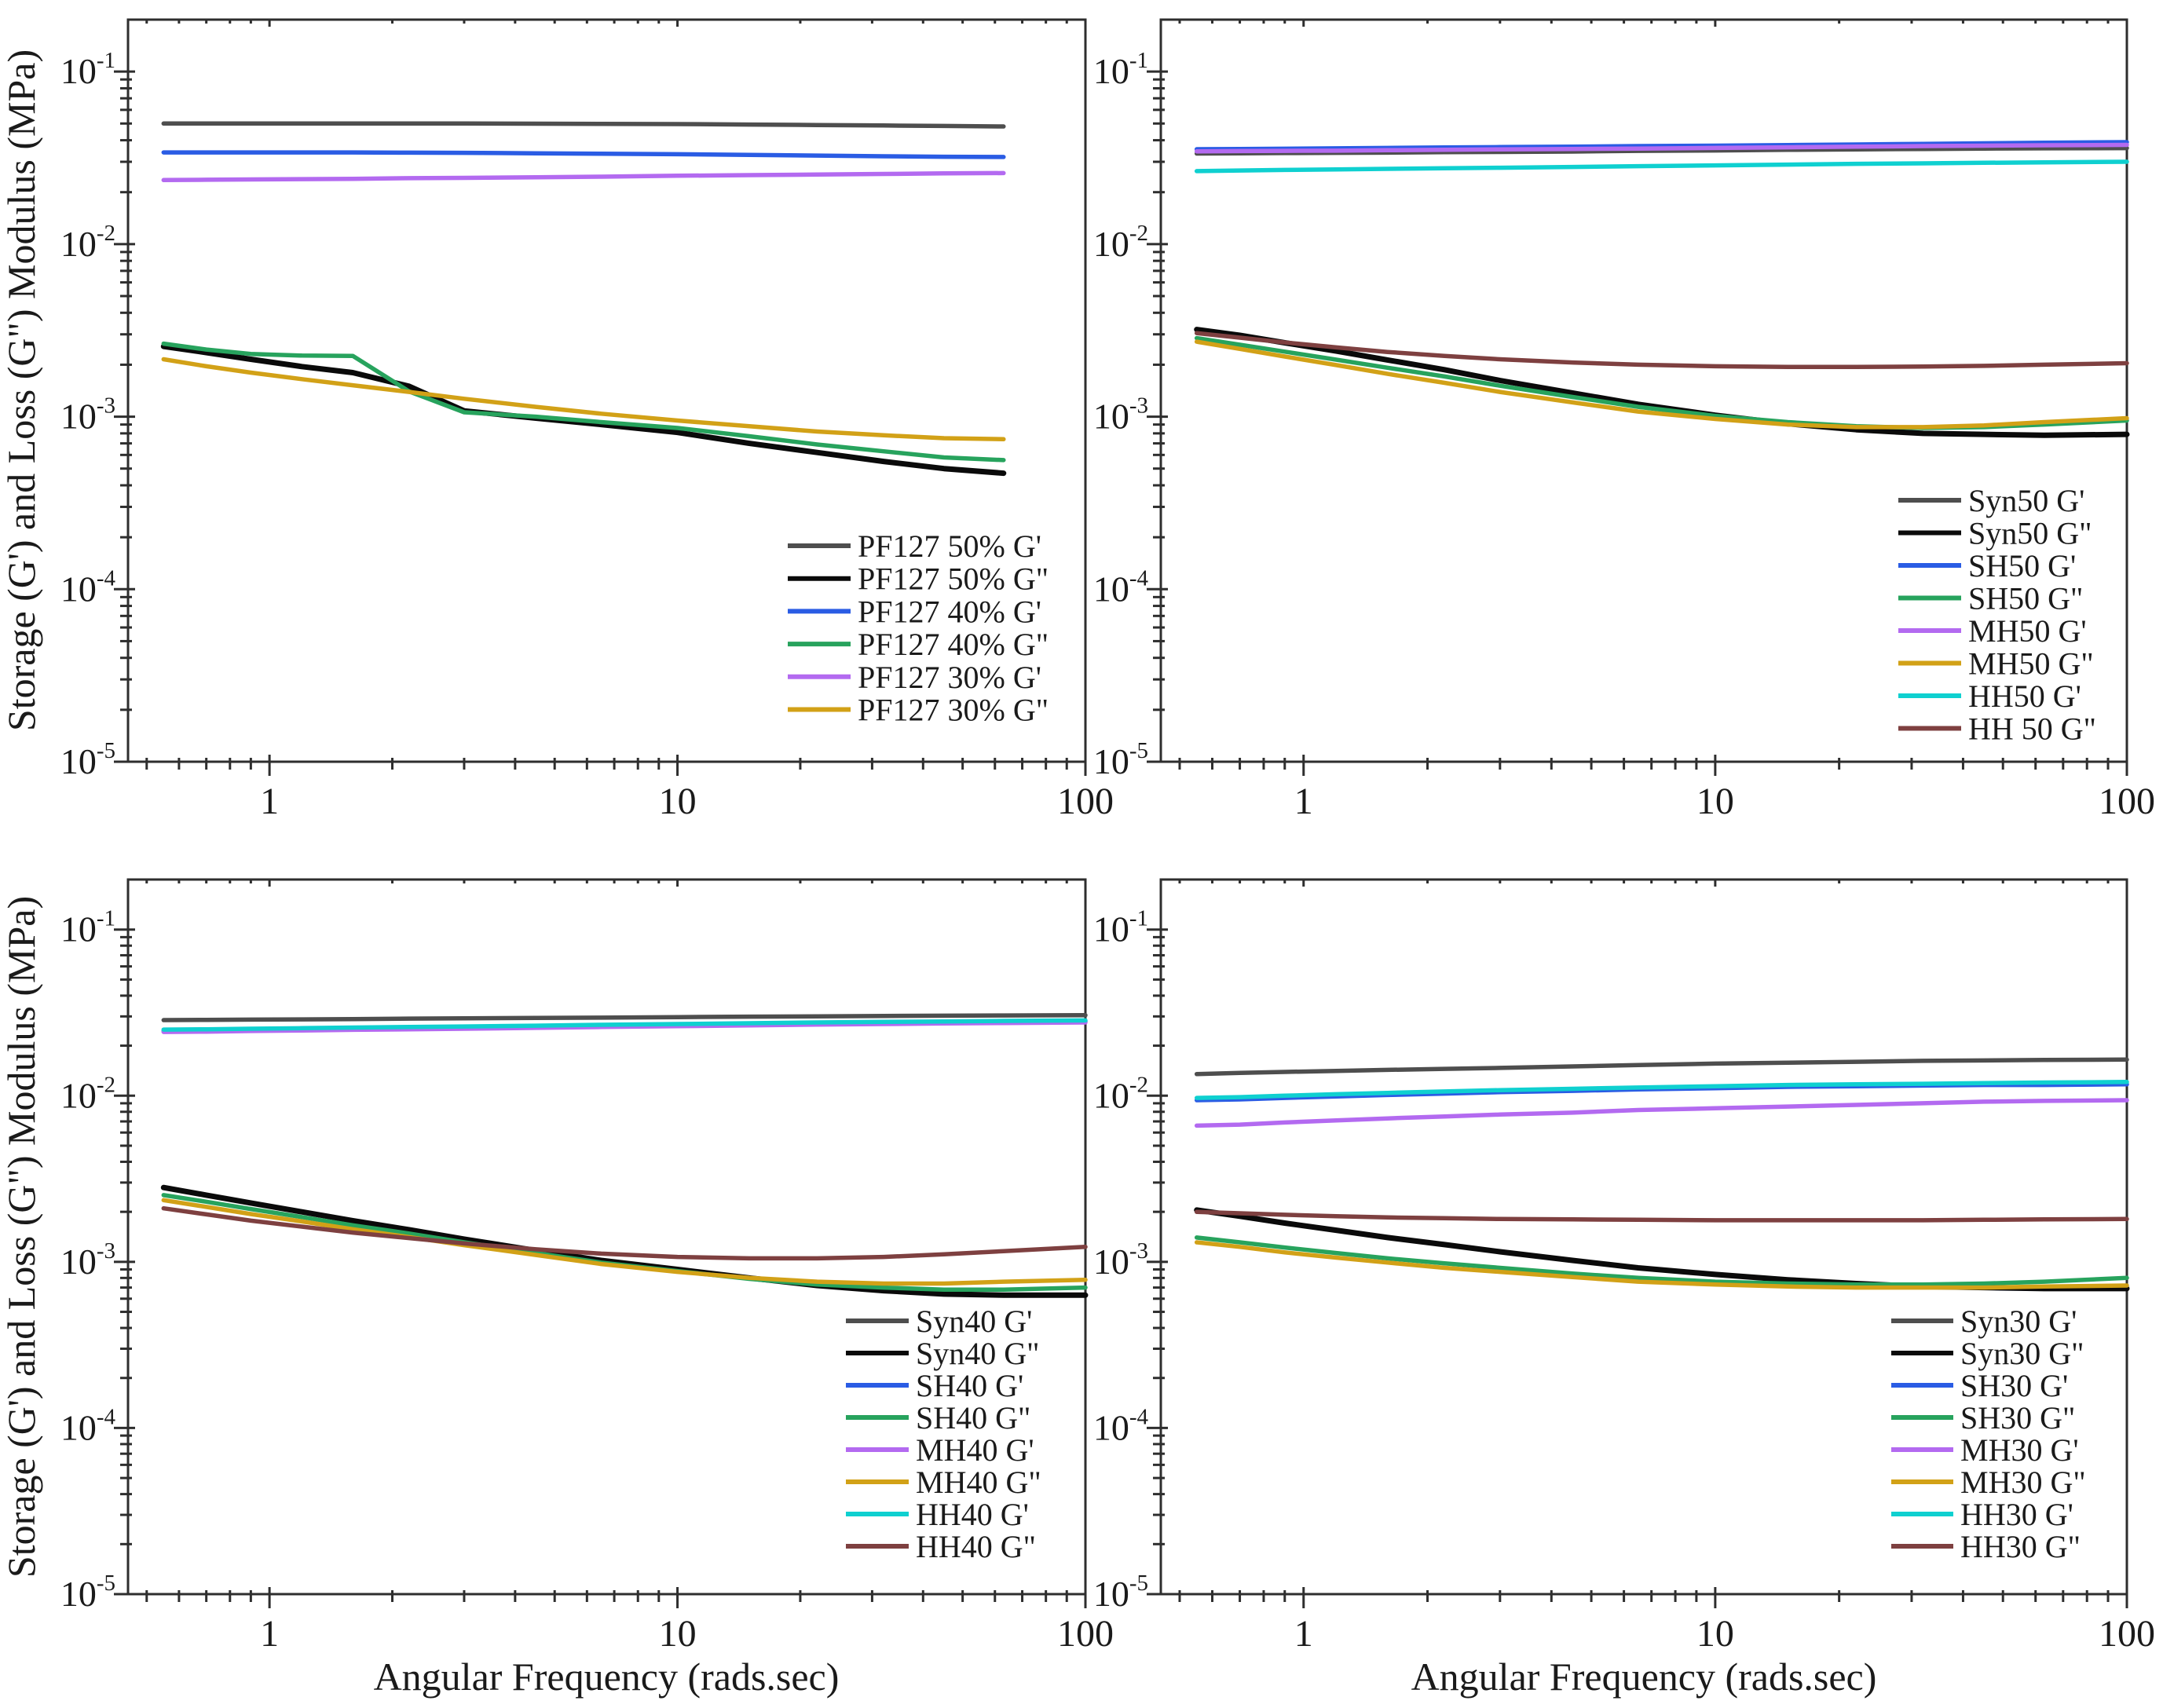 The height and width of the screenshot is (1708, 2163). Describe the element at coordinates (973, 1418) in the screenshot. I see `legend-label: SH40 G"` at that location.